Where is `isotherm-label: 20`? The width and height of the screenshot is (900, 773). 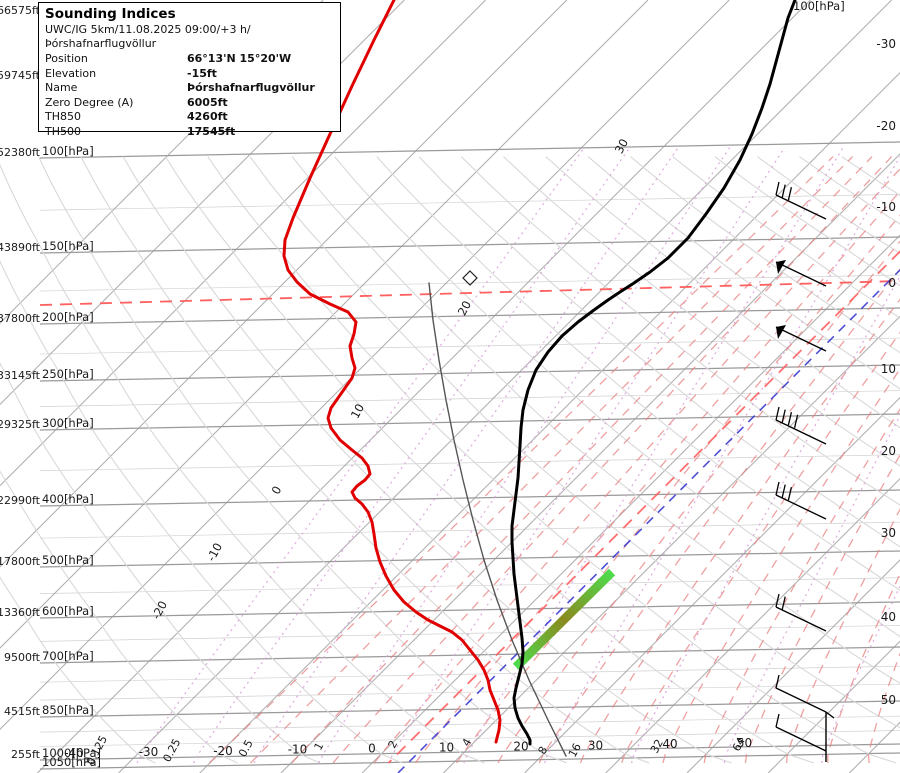 isotherm-label: 20 is located at coordinates (464, 307).